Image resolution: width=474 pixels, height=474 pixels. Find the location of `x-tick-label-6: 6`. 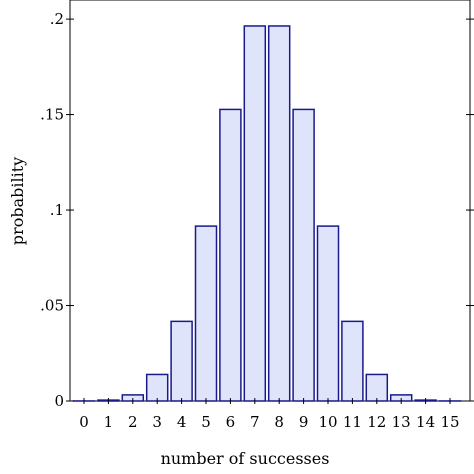

x-tick-label-6: 6 is located at coordinates (231, 422).